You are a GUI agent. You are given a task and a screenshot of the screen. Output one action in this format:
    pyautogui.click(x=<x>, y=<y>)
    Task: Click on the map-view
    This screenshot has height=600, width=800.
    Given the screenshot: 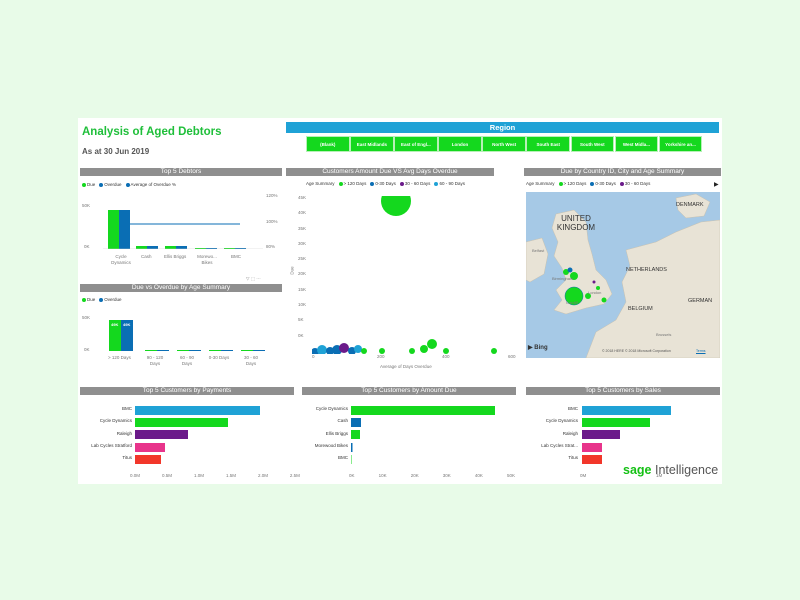 What is the action you would take?
    pyautogui.click(x=623, y=275)
    